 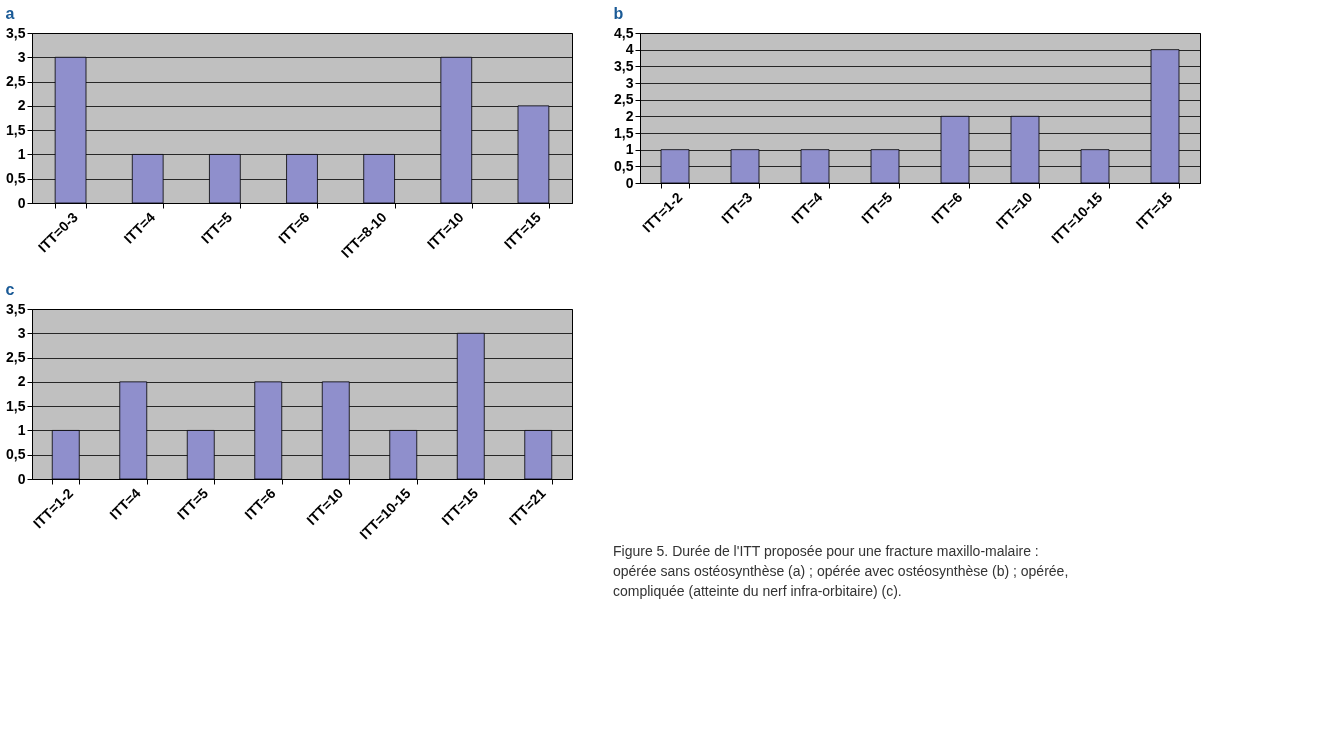 I want to click on caption: Figure 5. Durée de l'ITT proposée pour une fracture maxillo-malaire : opérée sans ostéosynthèse (a) ; opérée avec ostéosynthèse (b) ; opérée, compliquée (atteinte du nerf infra-orbitaire) (c)., so click(x=841, y=571).